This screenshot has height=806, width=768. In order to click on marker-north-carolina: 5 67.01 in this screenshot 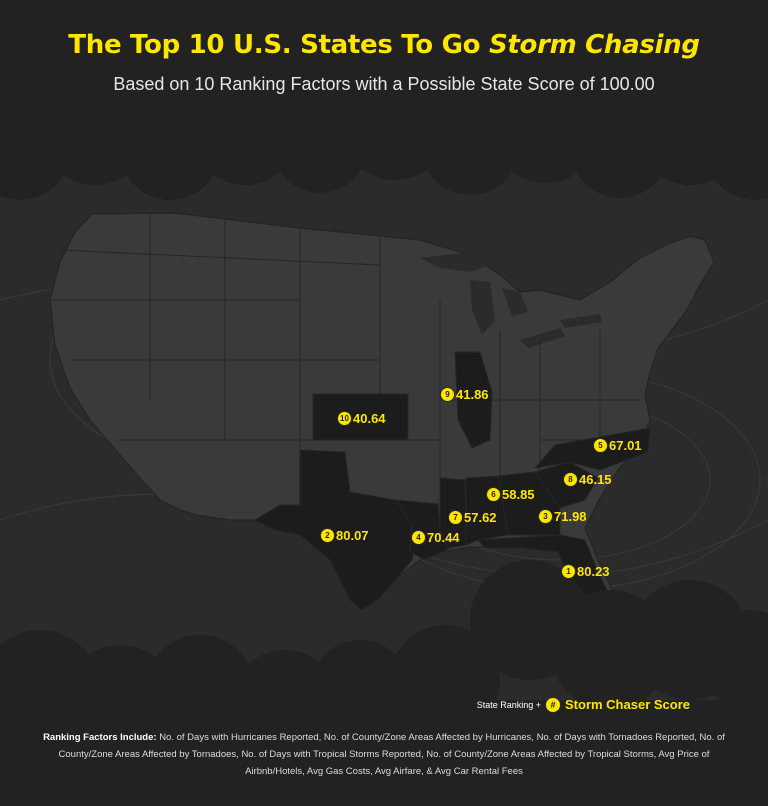, I will do `click(618, 445)`.